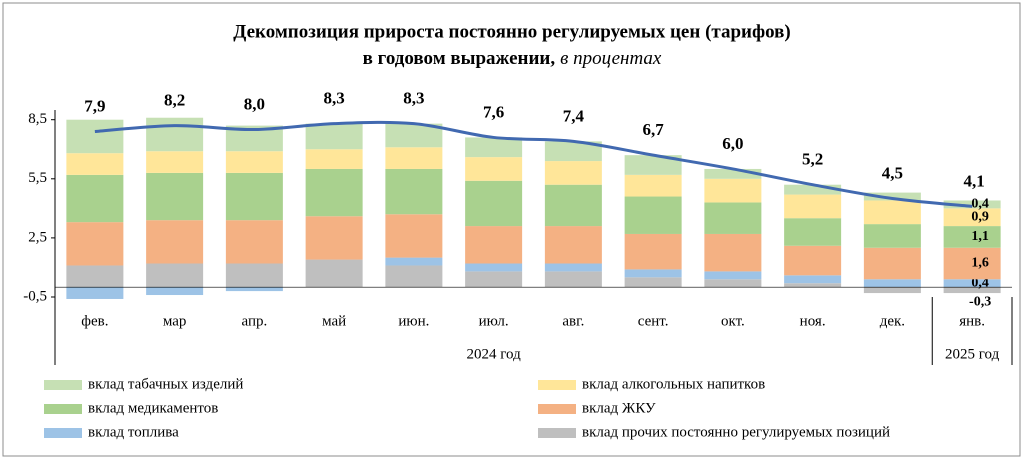 This screenshot has width=1024, height=461. I want to click on segment-label: -0,3, so click(980, 301).